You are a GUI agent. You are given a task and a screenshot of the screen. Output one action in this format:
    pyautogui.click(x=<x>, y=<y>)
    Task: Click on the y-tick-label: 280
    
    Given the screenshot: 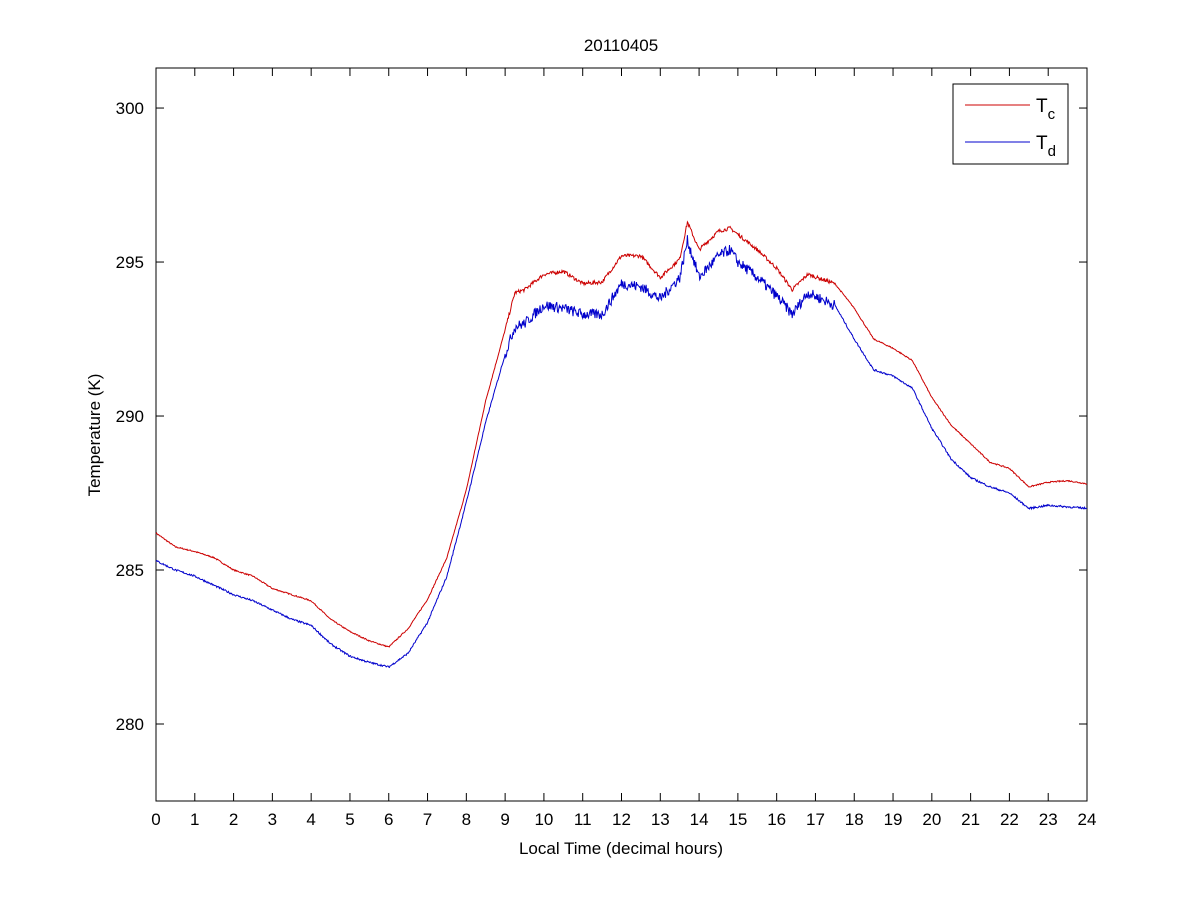 What is the action you would take?
    pyautogui.click(x=130, y=724)
    